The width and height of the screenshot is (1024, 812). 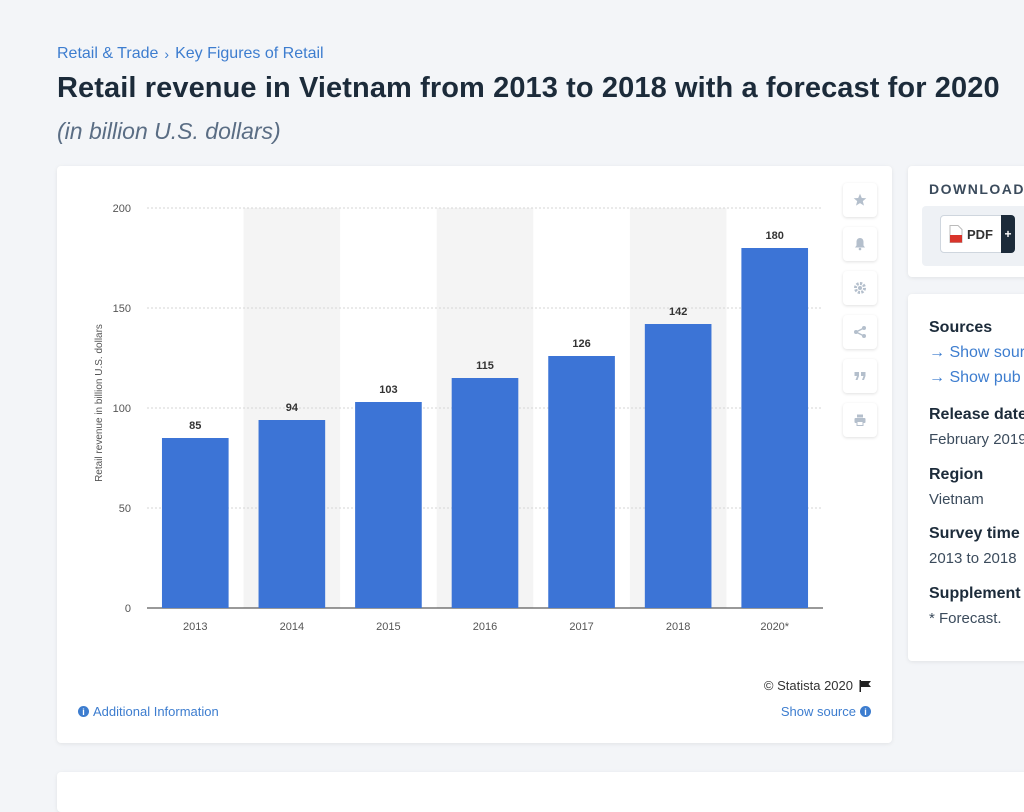 What do you see at coordinates (678, 627) in the screenshot?
I see `x-tick-label: 2018` at bounding box center [678, 627].